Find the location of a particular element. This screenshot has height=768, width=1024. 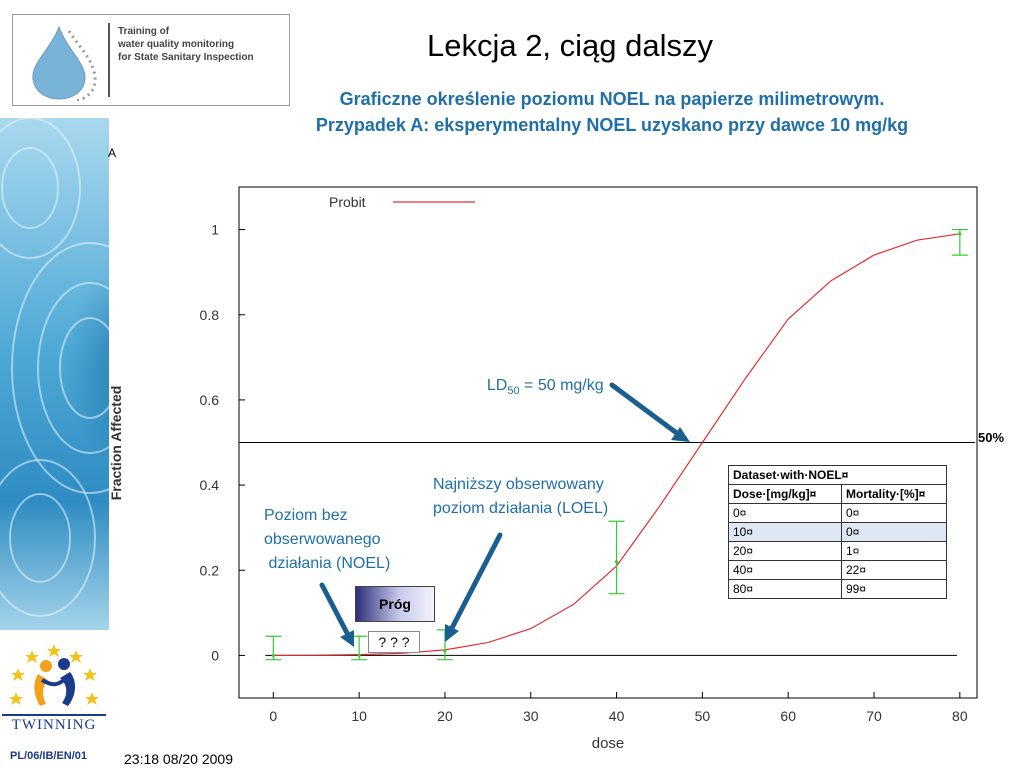

x-tick-label: 40 is located at coordinates (617, 716).